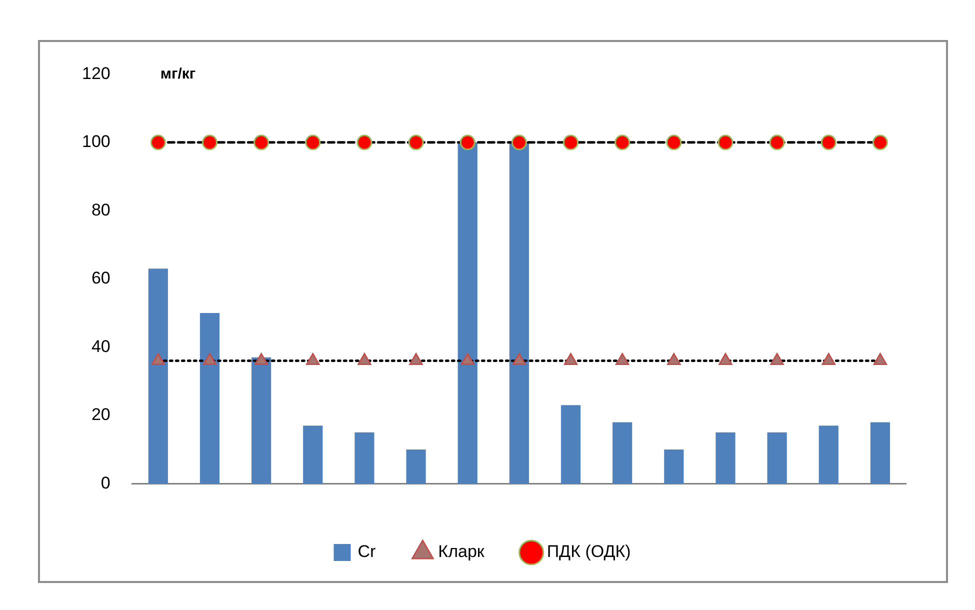  What do you see at coordinates (100, 414) in the screenshot?
I see `y-tick-label: 20` at bounding box center [100, 414].